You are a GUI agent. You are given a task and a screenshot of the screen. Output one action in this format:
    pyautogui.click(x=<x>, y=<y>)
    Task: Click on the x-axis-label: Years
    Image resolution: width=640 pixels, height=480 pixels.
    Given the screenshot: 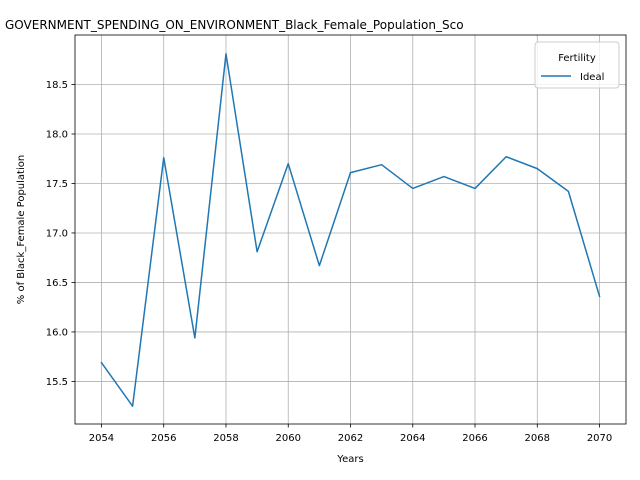 What is the action you would take?
    pyautogui.click(x=349, y=459)
    